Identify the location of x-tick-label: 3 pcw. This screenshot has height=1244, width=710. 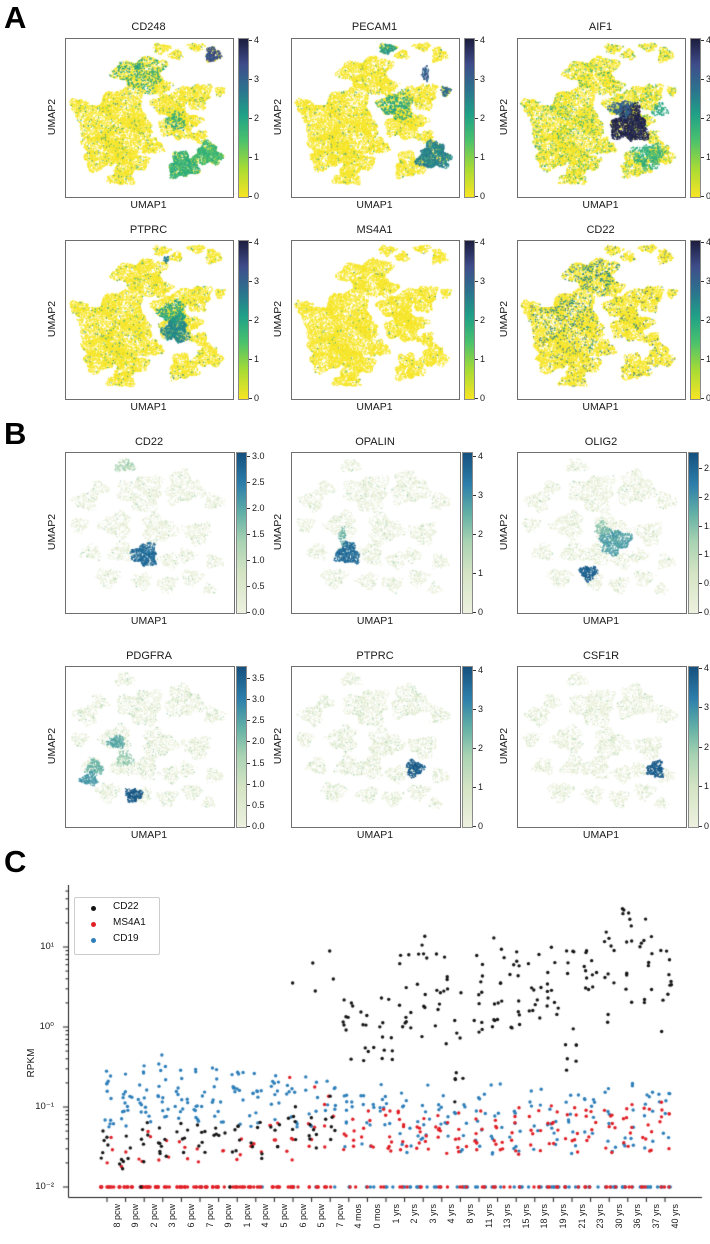
(172, 1216).